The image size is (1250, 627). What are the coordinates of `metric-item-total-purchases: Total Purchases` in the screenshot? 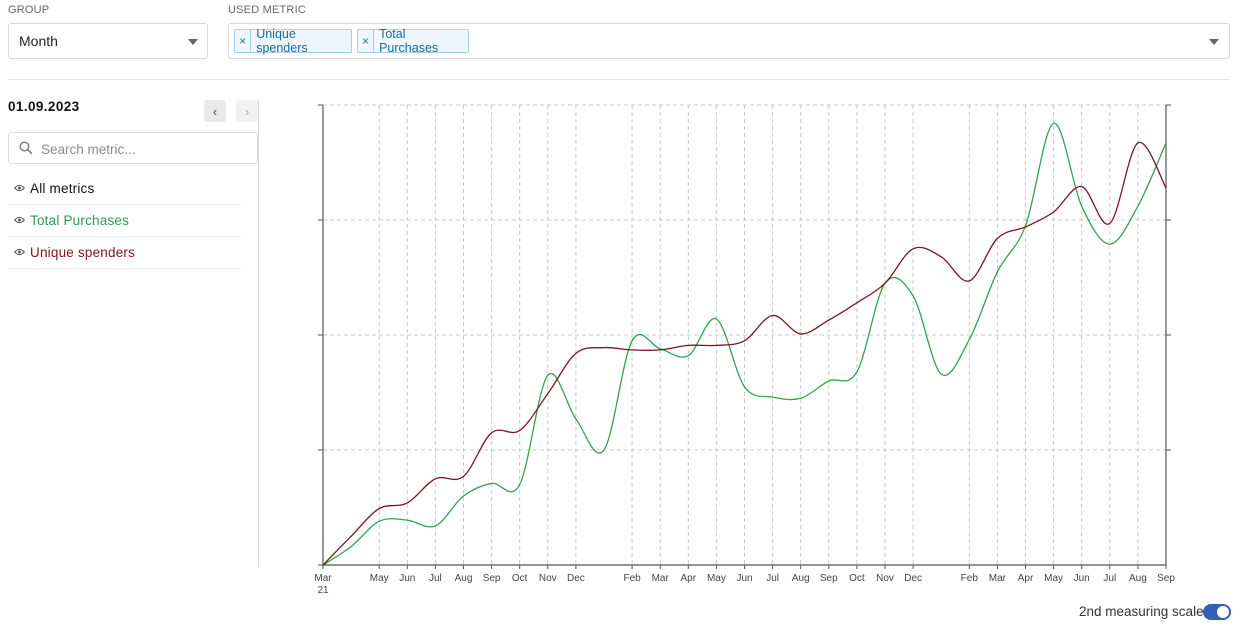 It's located at (125, 221).